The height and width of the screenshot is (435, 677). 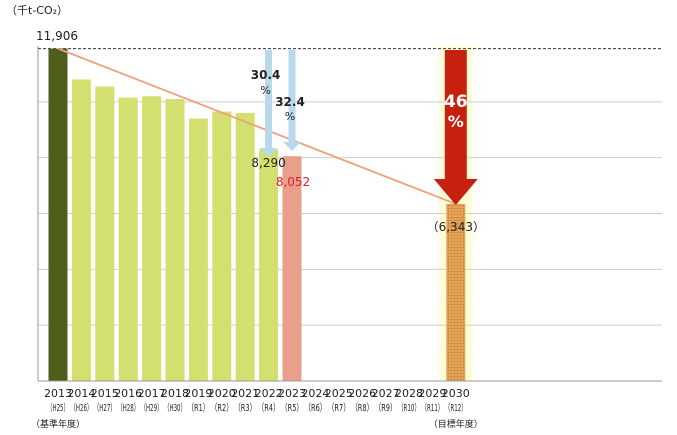 What do you see at coordinates (456, 408) in the screenshot?
I see `x-era-2030: （R12）` at bounding box center [456, 408].